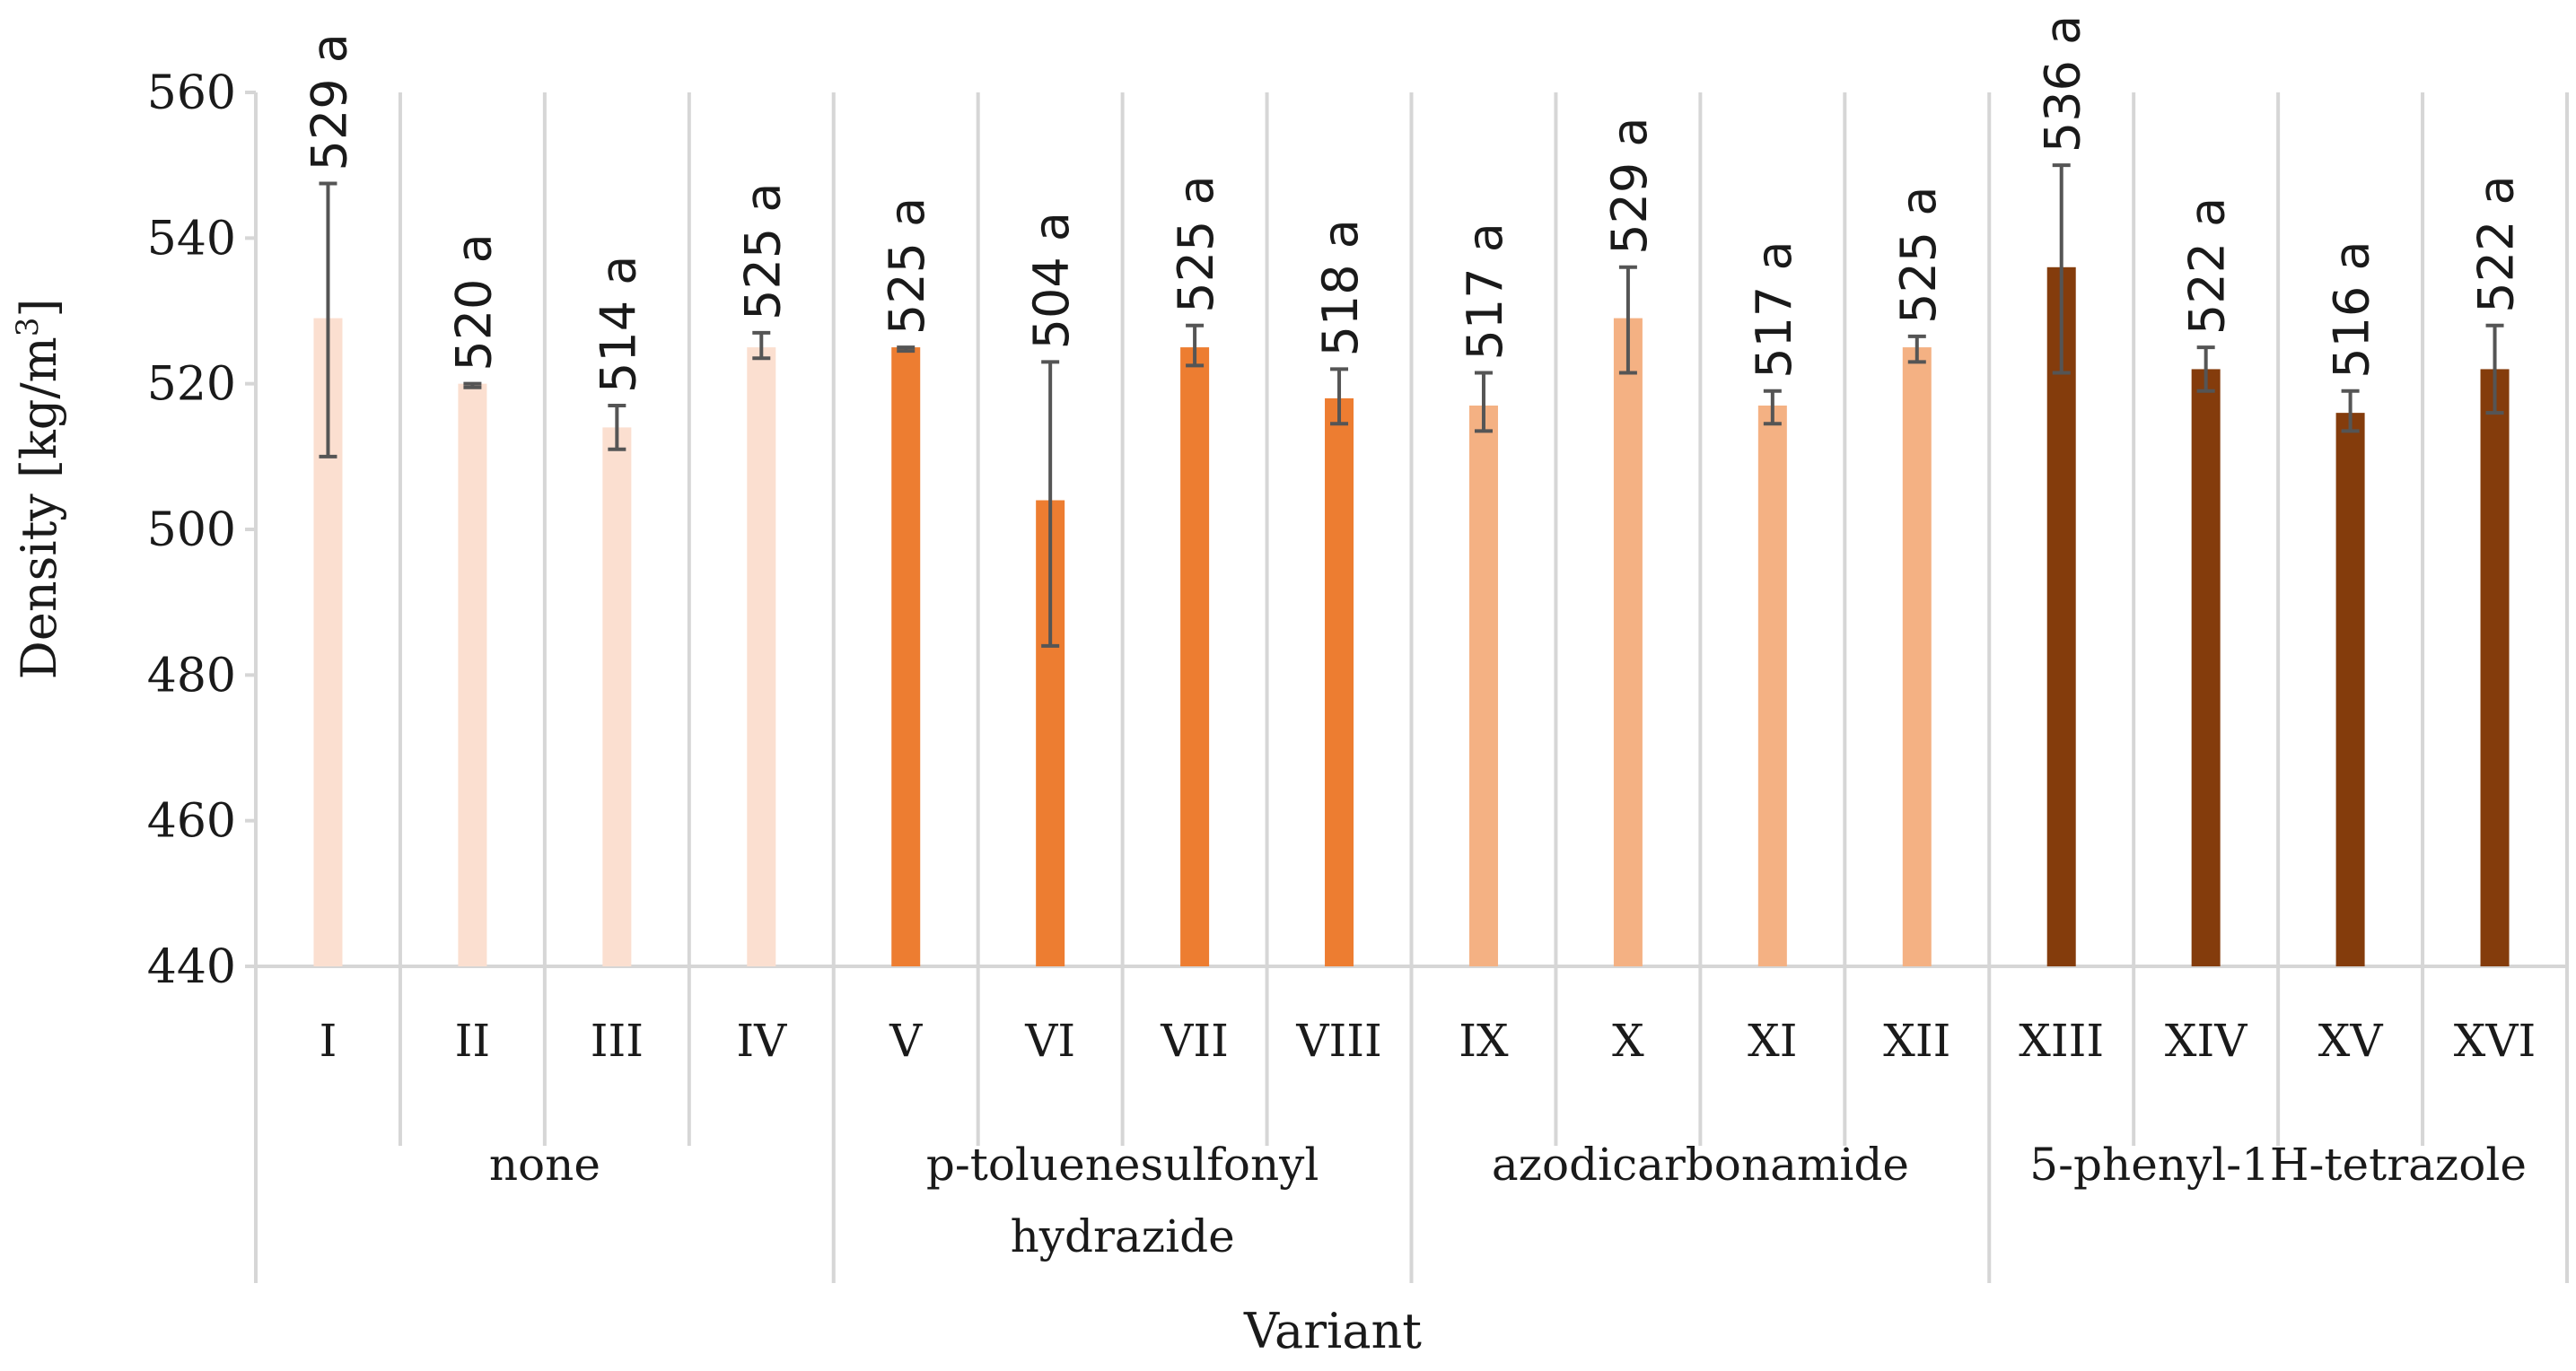 The height and width of the screenshot is (1371, 2576). What do you see at coordinates (1483, 686) in the screenshot?
I see `bar-IX` at bounding box center [1483, 686].